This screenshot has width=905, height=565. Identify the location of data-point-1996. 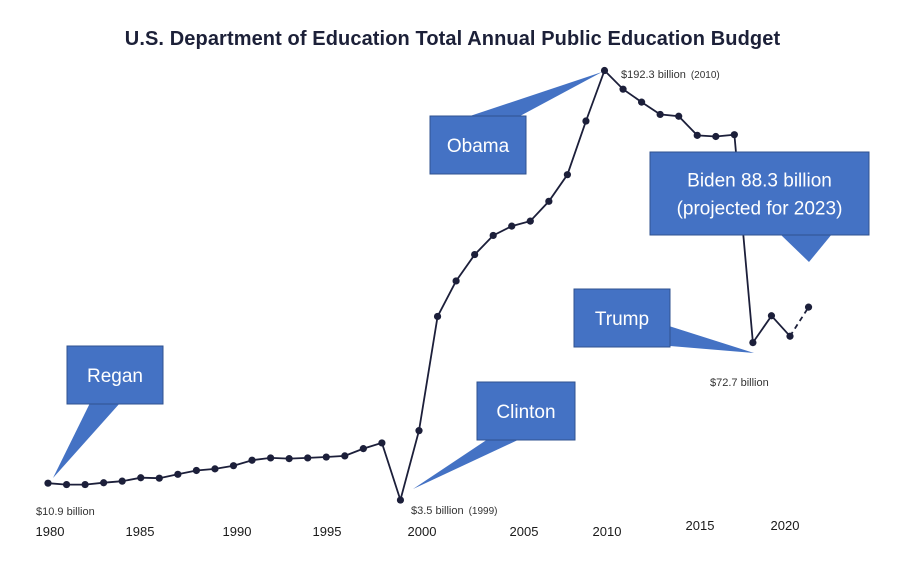
(345, 456).